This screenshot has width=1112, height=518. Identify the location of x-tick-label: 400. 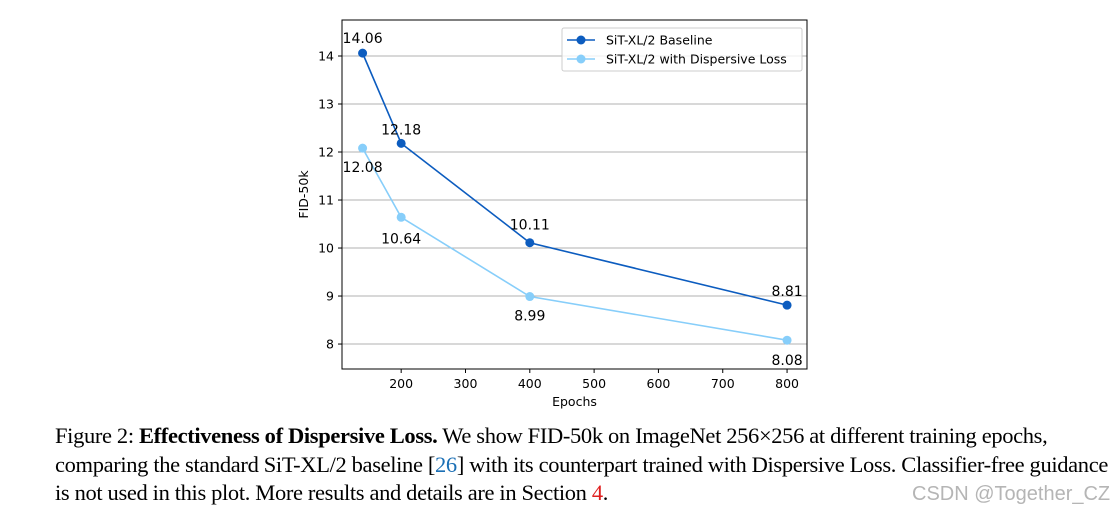
(530, 383).